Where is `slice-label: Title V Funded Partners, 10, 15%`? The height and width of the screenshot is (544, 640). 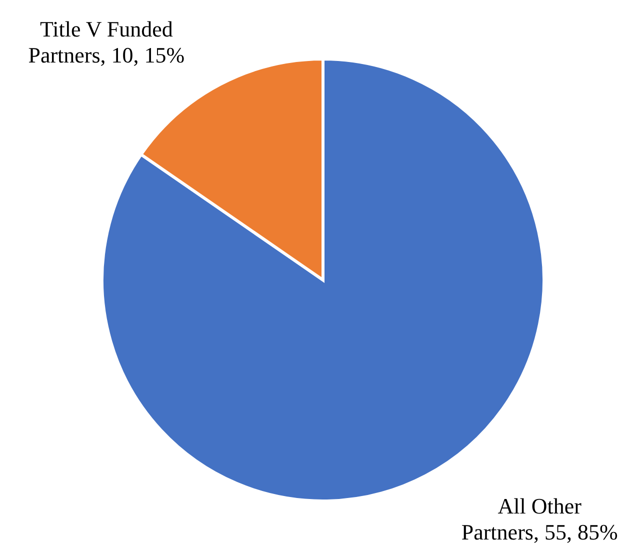 slice-label: Title V Funded Partners, 10, 15% is located at coordinates (106, 41).